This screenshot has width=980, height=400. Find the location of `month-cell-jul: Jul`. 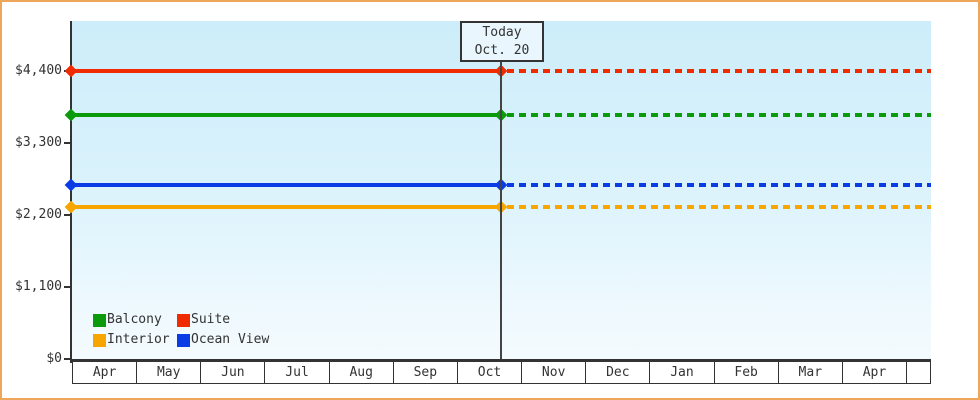

month-cell-jul: Jul is located at coordinates (297, 372).